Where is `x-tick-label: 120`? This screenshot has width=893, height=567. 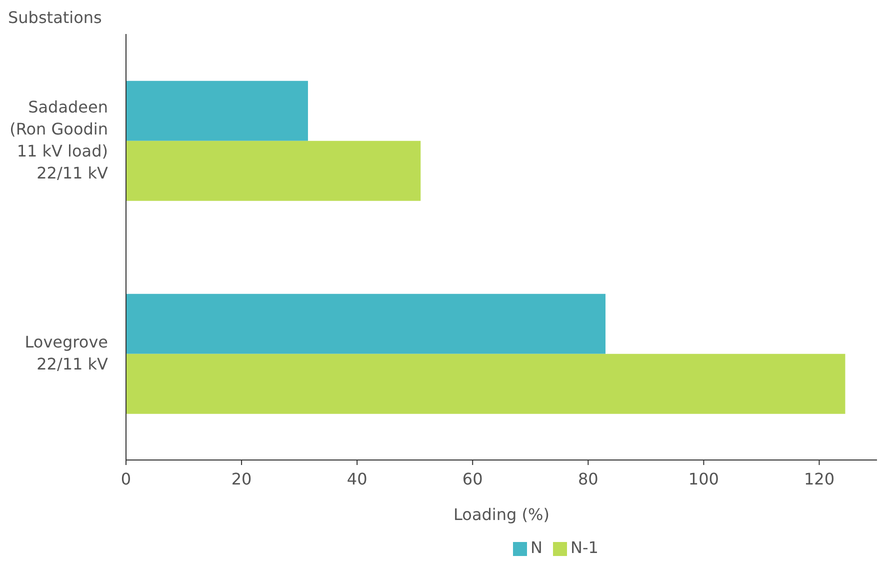
x-tick-label: 120 is located at coordinates (819, 478).